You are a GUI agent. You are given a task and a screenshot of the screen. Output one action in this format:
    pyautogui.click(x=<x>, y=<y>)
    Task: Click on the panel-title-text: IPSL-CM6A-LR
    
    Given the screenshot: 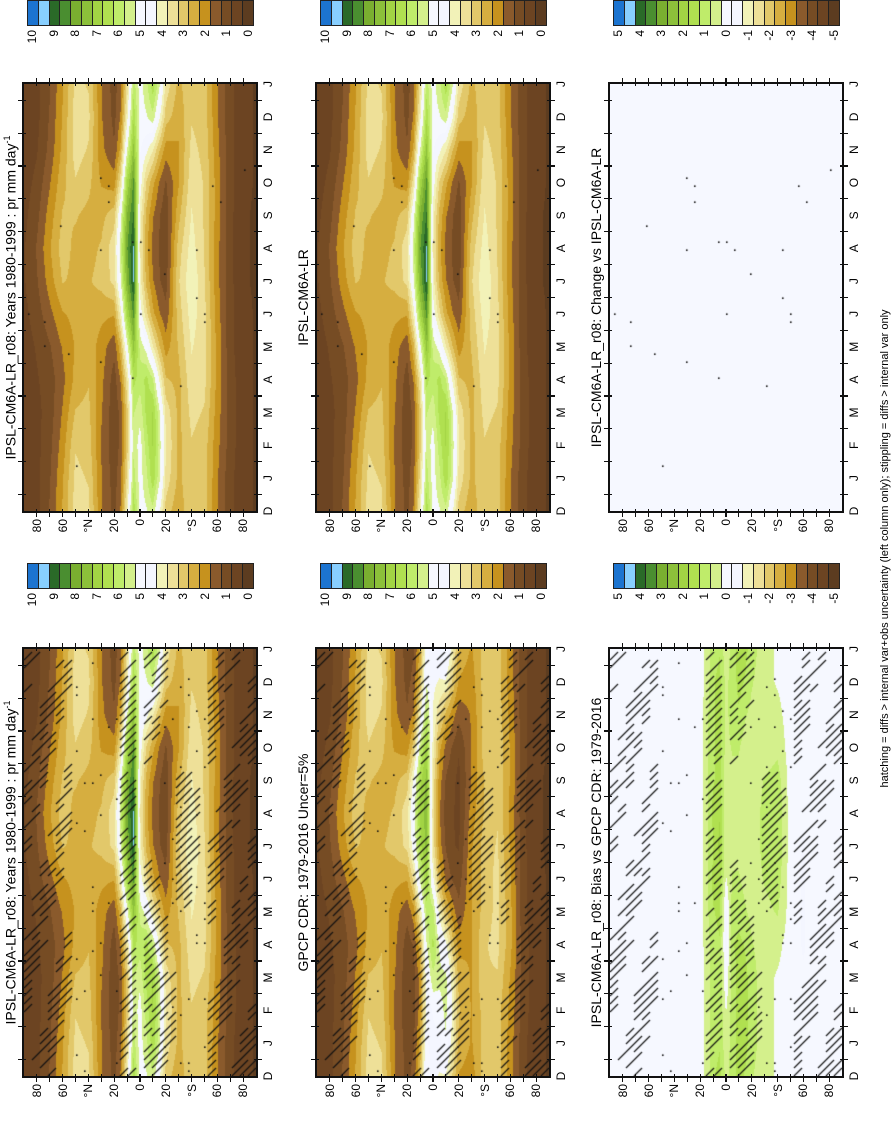 What is the action you would take?
    pyautogui.click(x=303, y=297)
    